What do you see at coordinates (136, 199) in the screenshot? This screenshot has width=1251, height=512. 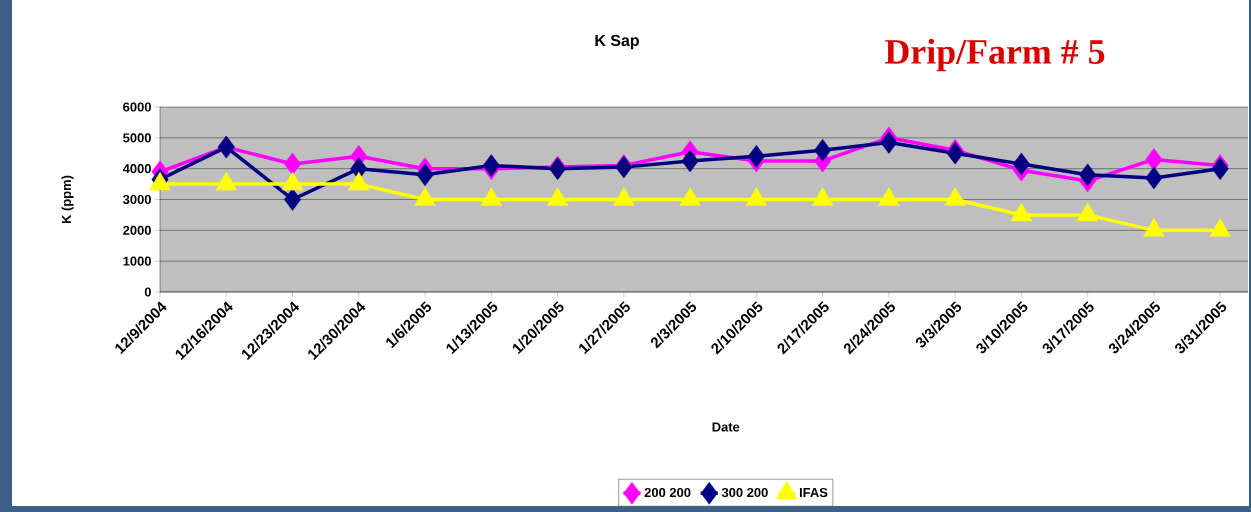 I see `y-tick-label: 3000` at bounding box center [136, 199].